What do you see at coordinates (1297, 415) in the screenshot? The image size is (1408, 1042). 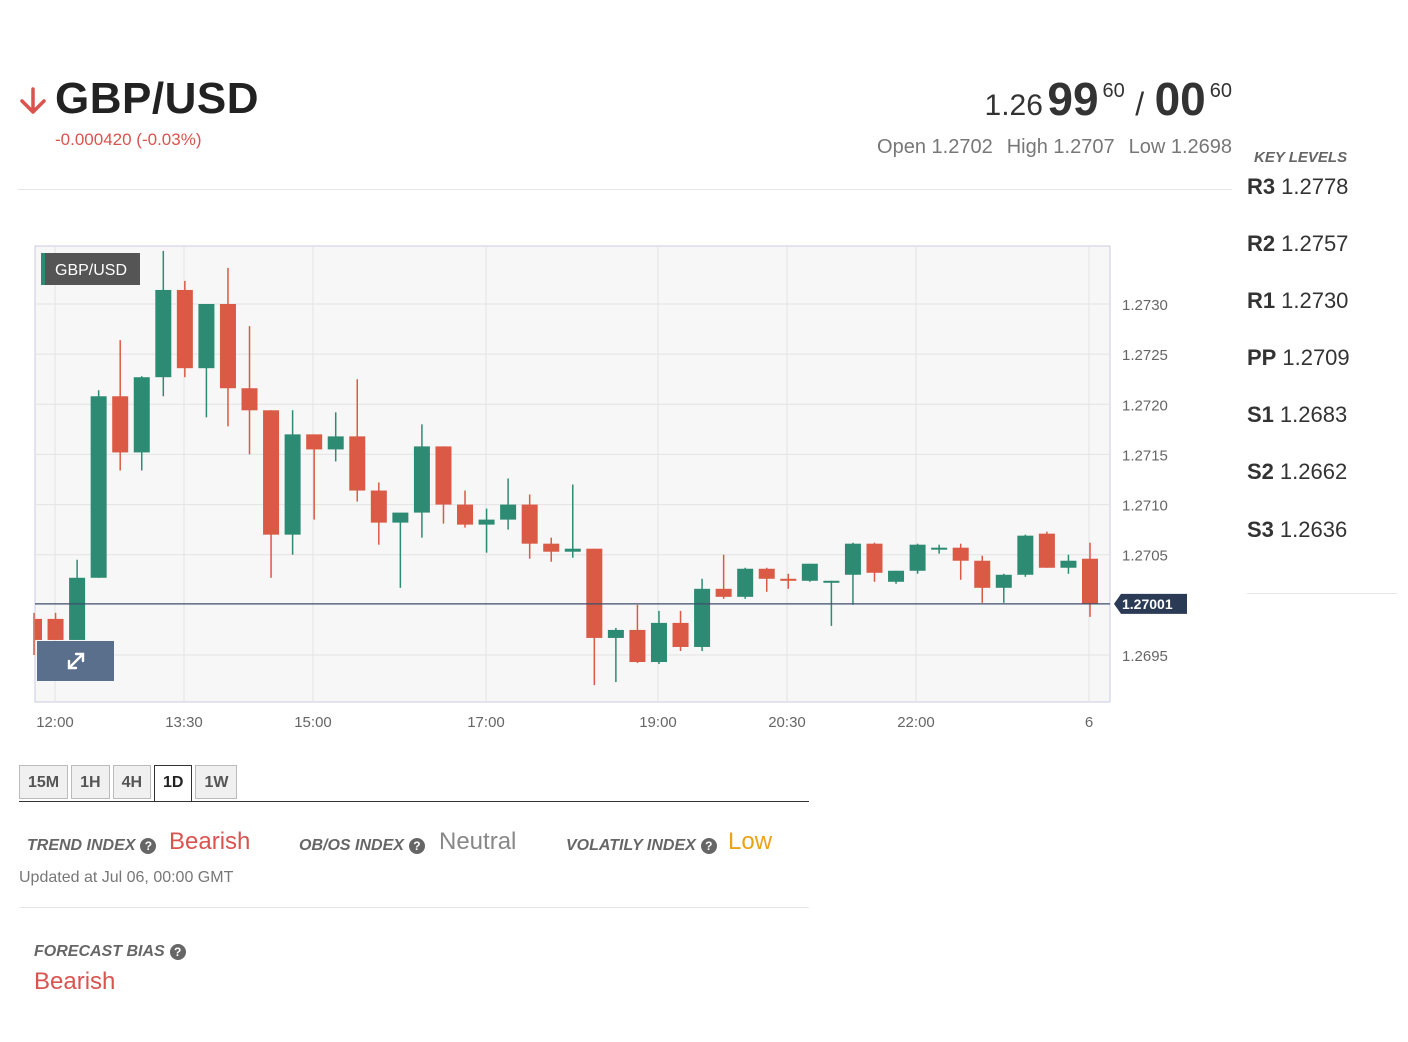 I see `key-level-s1: S1 1.2683` at bounding box center [1297, 415].